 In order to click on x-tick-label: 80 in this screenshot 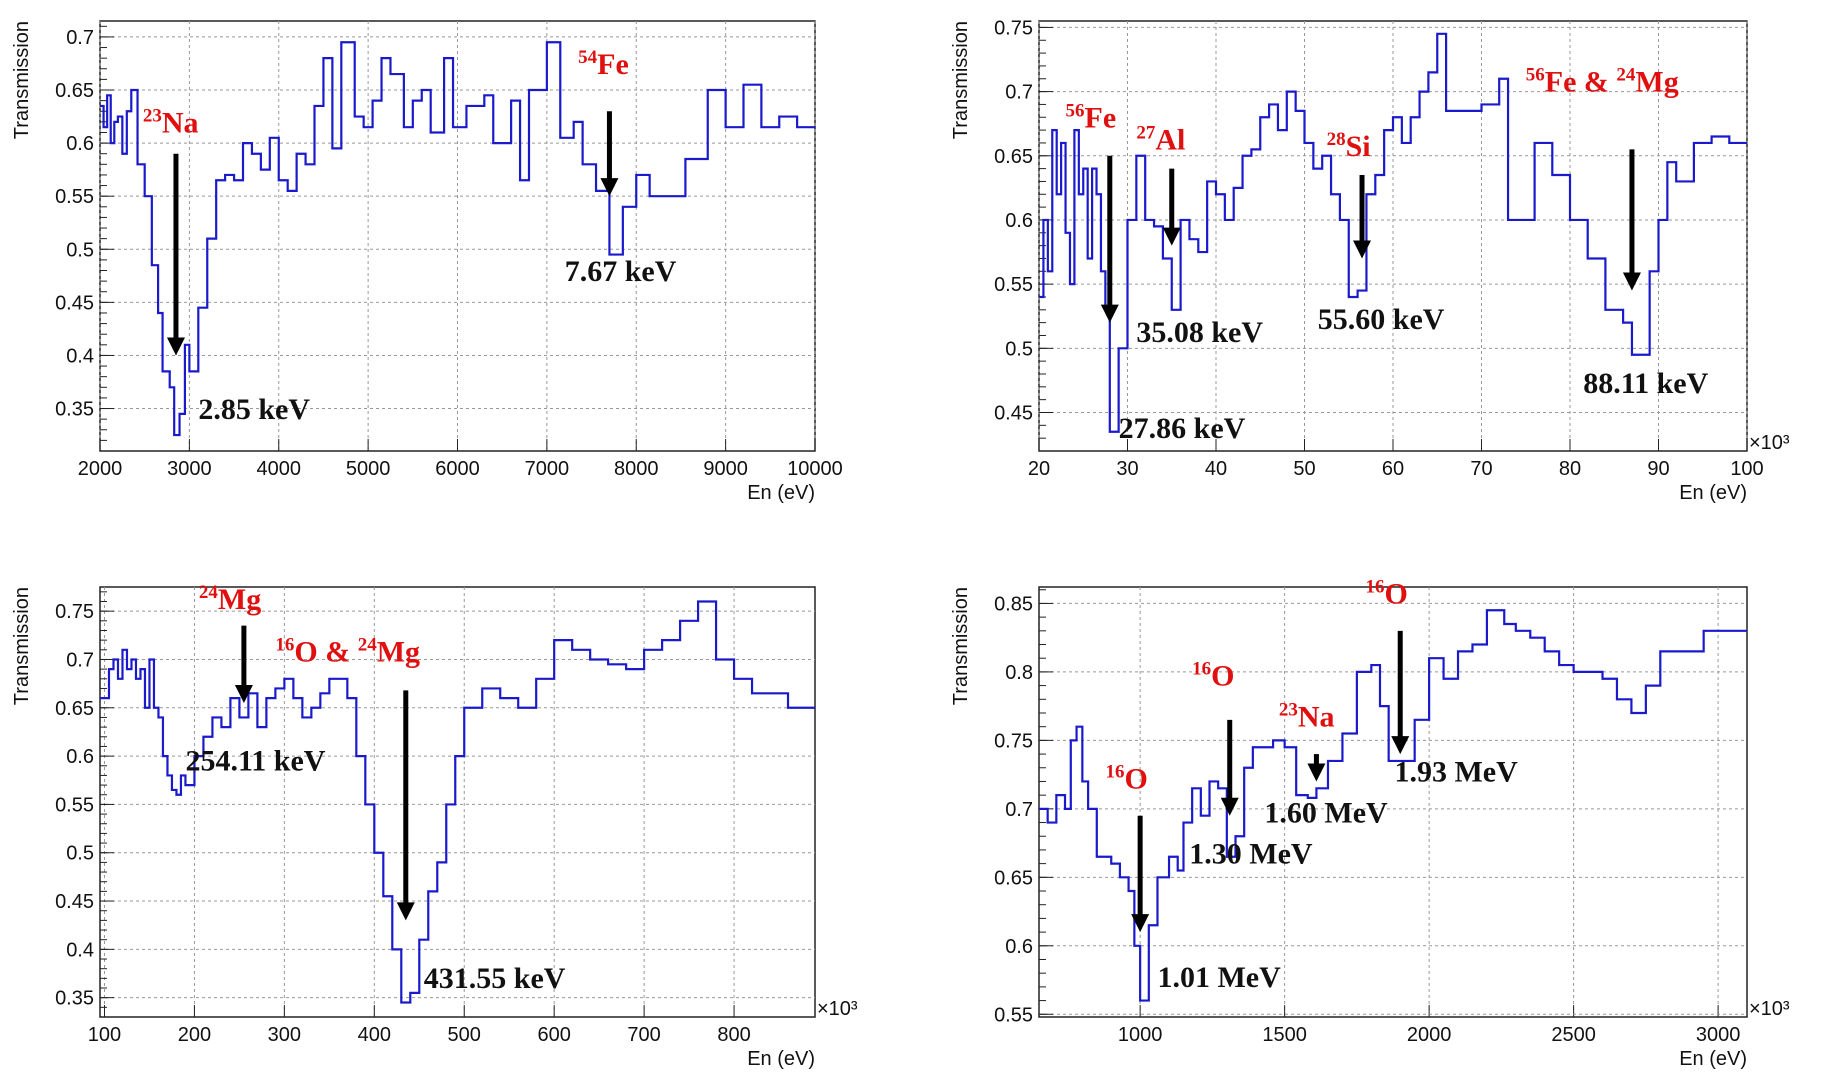, I will do `click(1570, 469)`.